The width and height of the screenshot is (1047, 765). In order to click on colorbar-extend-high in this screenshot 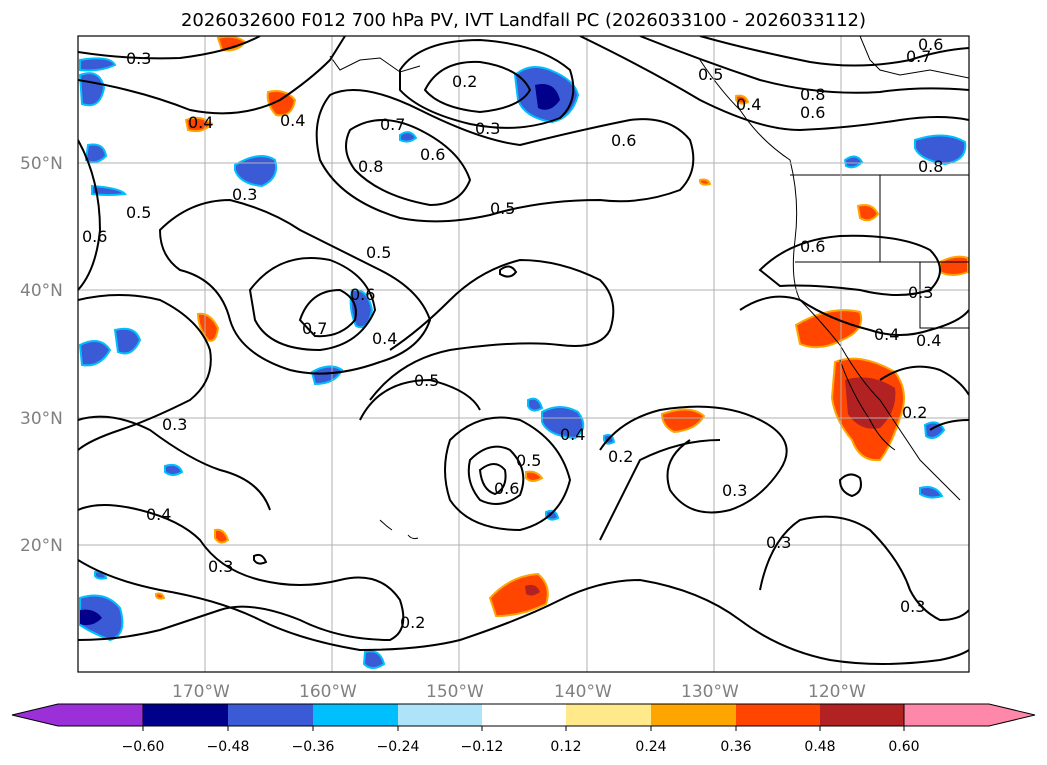, I will do `click(969, 715)`.